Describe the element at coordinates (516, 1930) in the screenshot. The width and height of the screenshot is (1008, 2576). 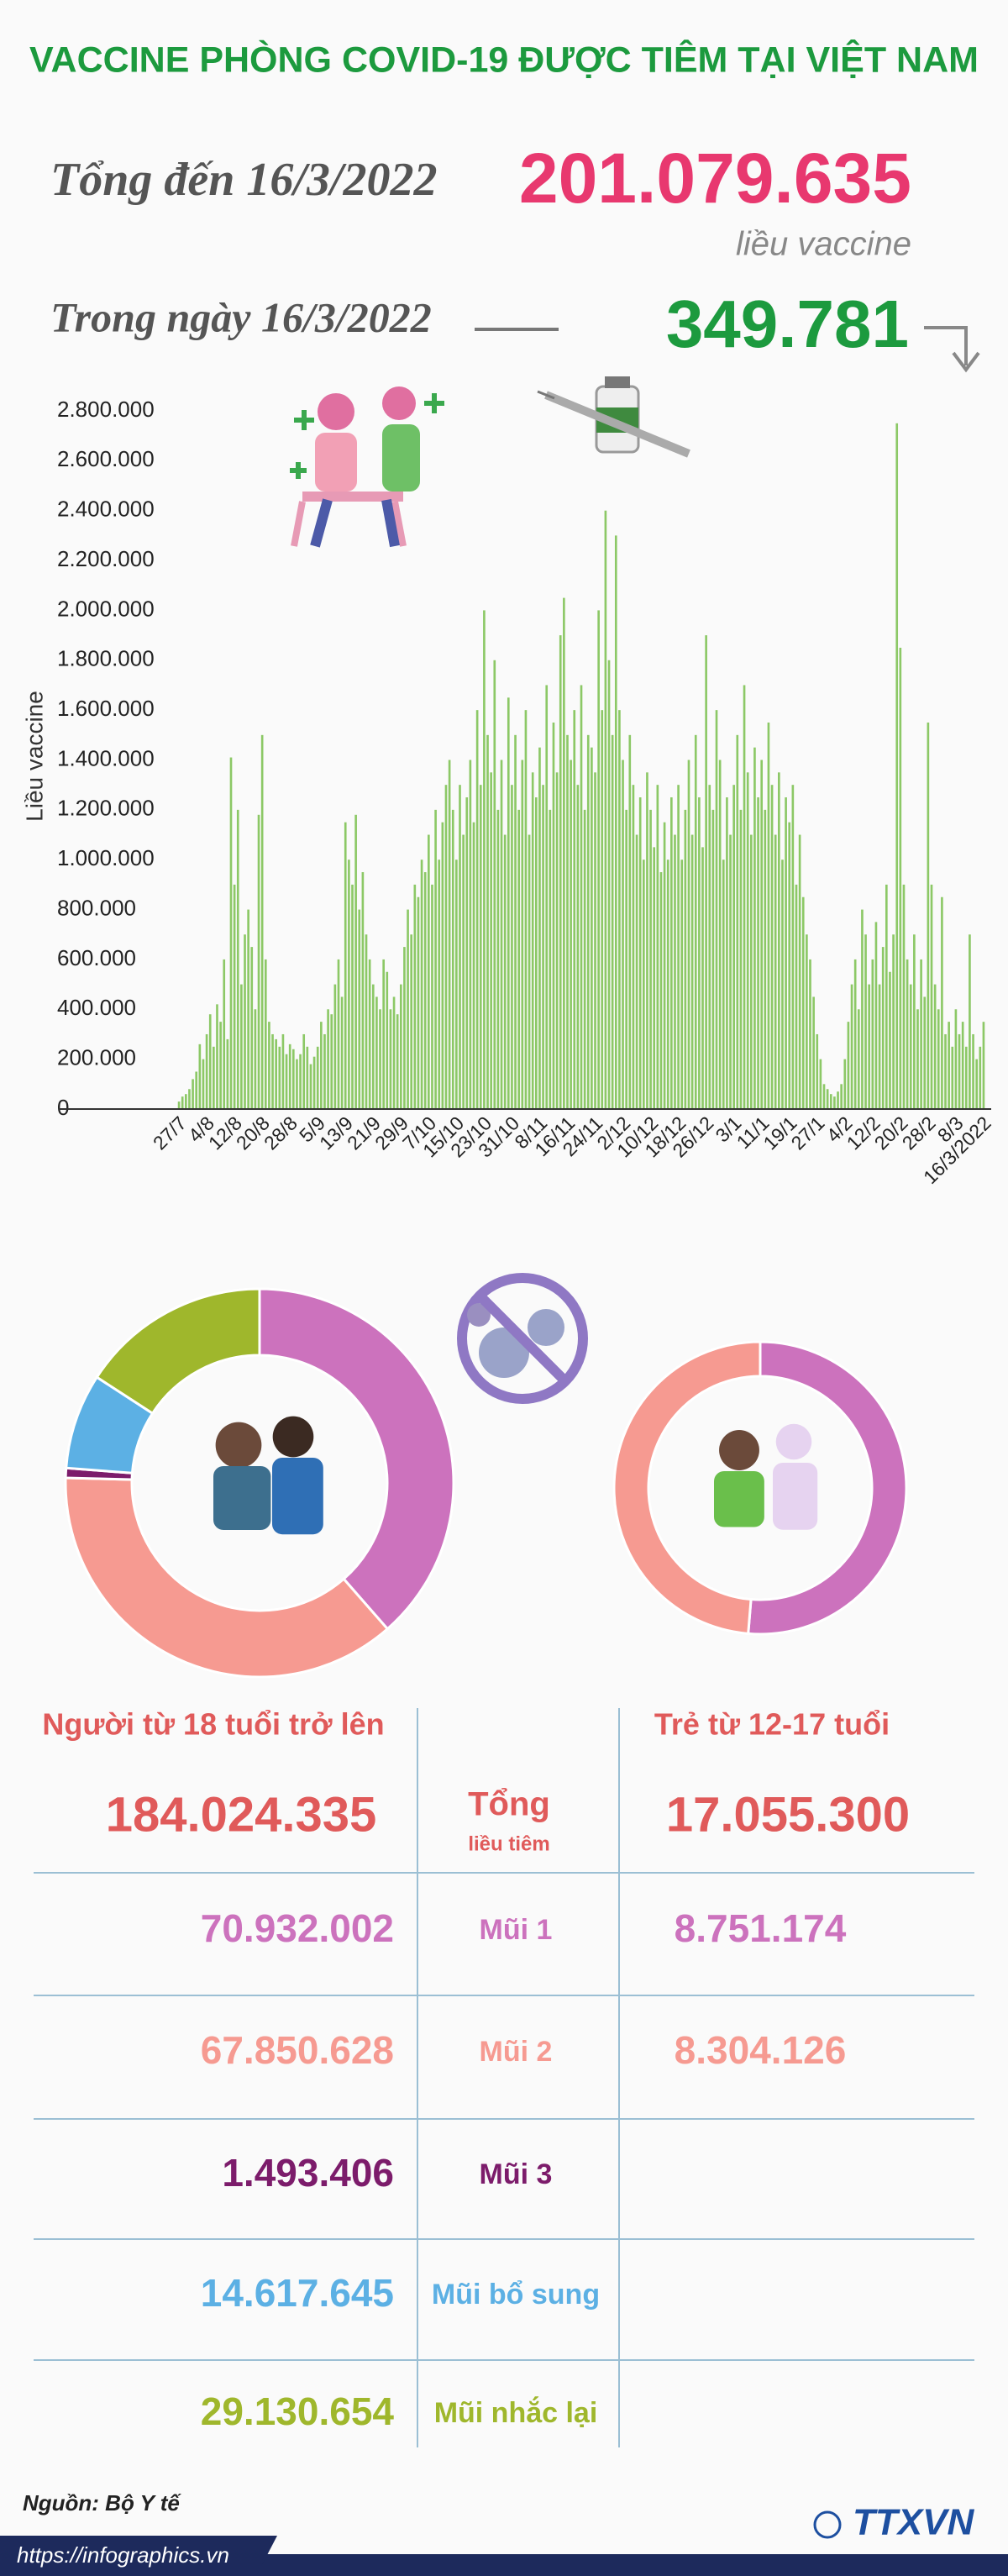
I see `row-label: Mũi 1` at that location.